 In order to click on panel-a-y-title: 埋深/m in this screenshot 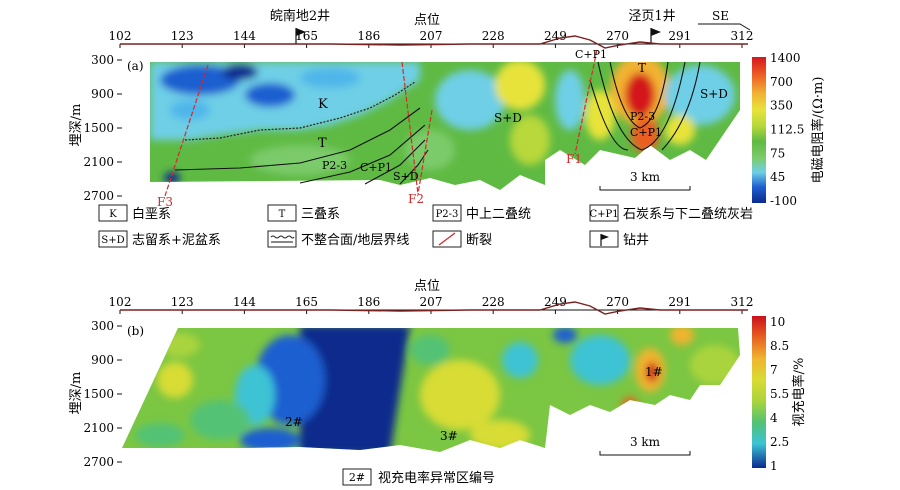, I will do `click(76, 125)`.